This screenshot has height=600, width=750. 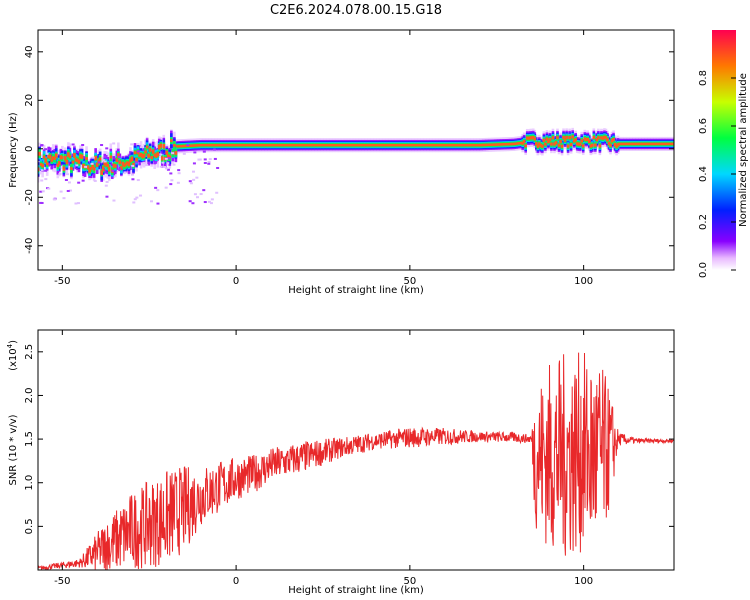 What do you see at coordinates (583, 581) in the screenshot?
I see `x-tick-label: 100` at bounding box center [583, 581].